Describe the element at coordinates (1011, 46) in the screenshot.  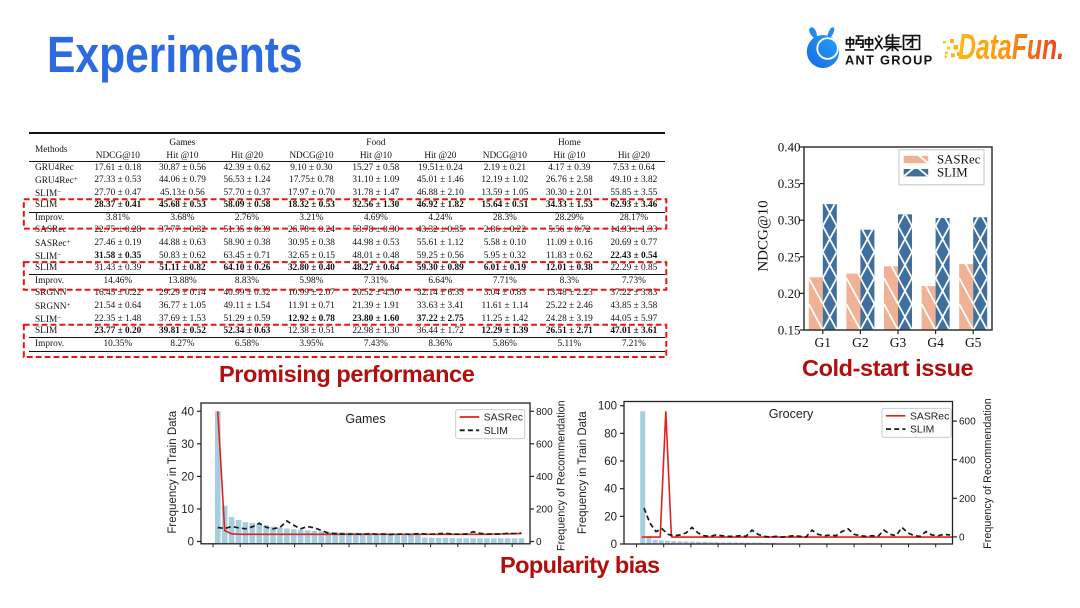
I see `svg-text: DataFun.` at that location.